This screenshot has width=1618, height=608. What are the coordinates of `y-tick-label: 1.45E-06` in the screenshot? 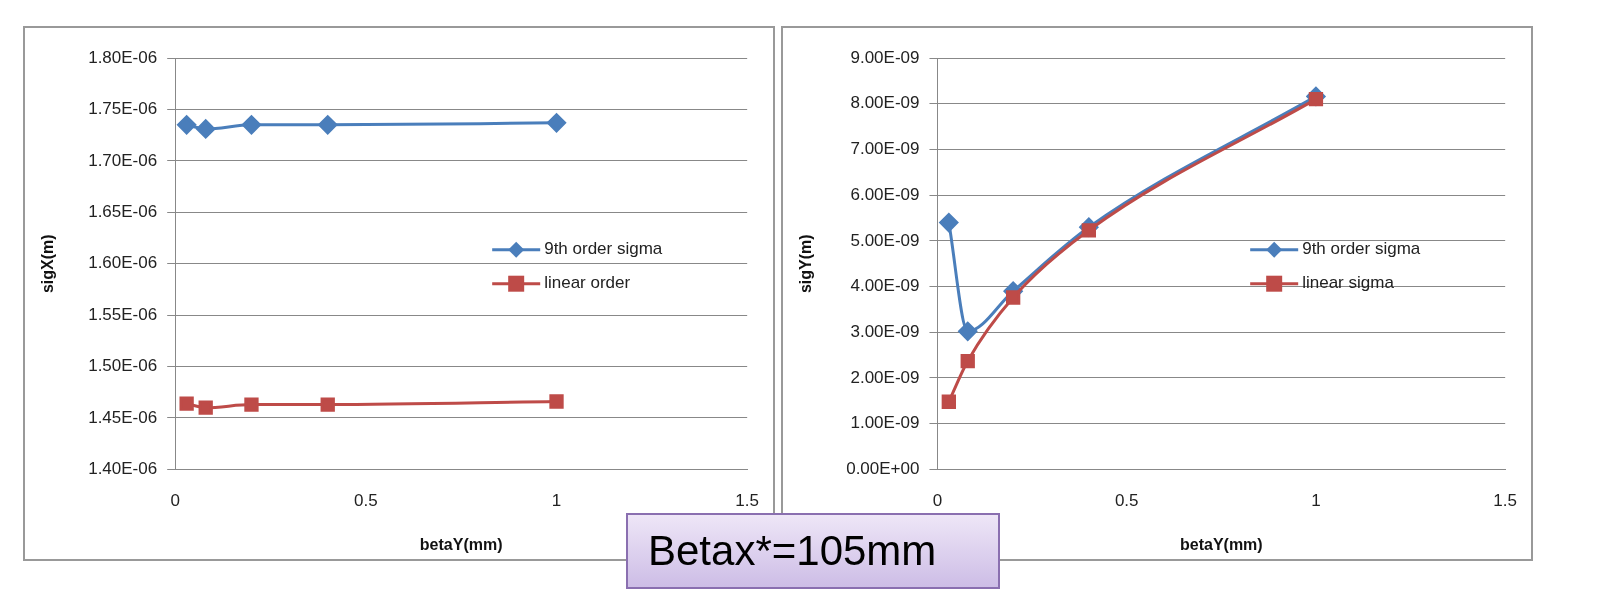 It's located at (123, 417).